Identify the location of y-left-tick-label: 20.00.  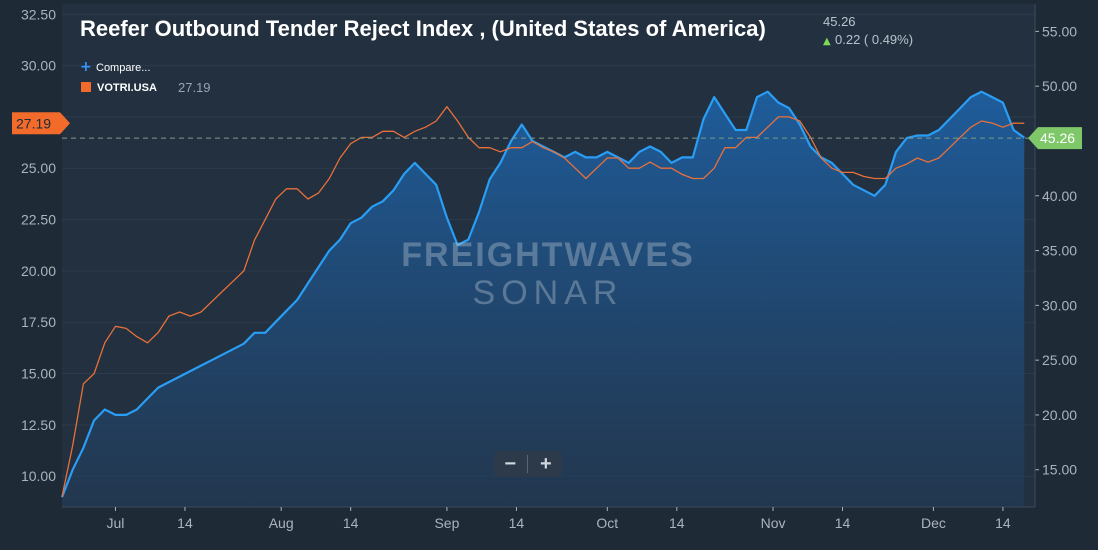
(38, 271).